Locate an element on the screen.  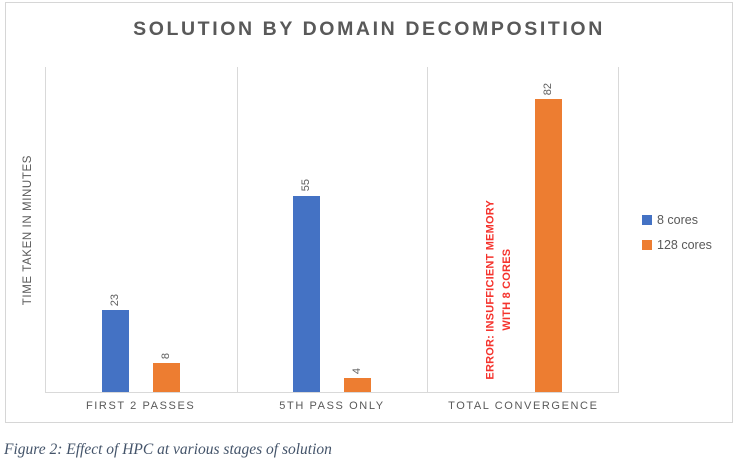
bar-slot-128-cores-total-convergence: 82 is located at coordinates (548, 229).